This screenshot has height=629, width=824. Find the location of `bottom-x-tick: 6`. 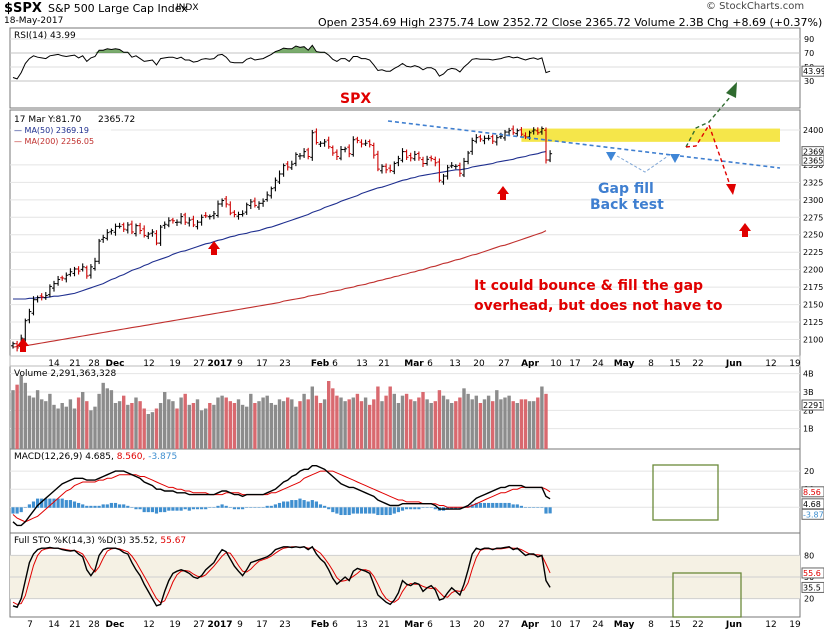

bottom-x-tick: 6 is located at coordinates (335, 624).